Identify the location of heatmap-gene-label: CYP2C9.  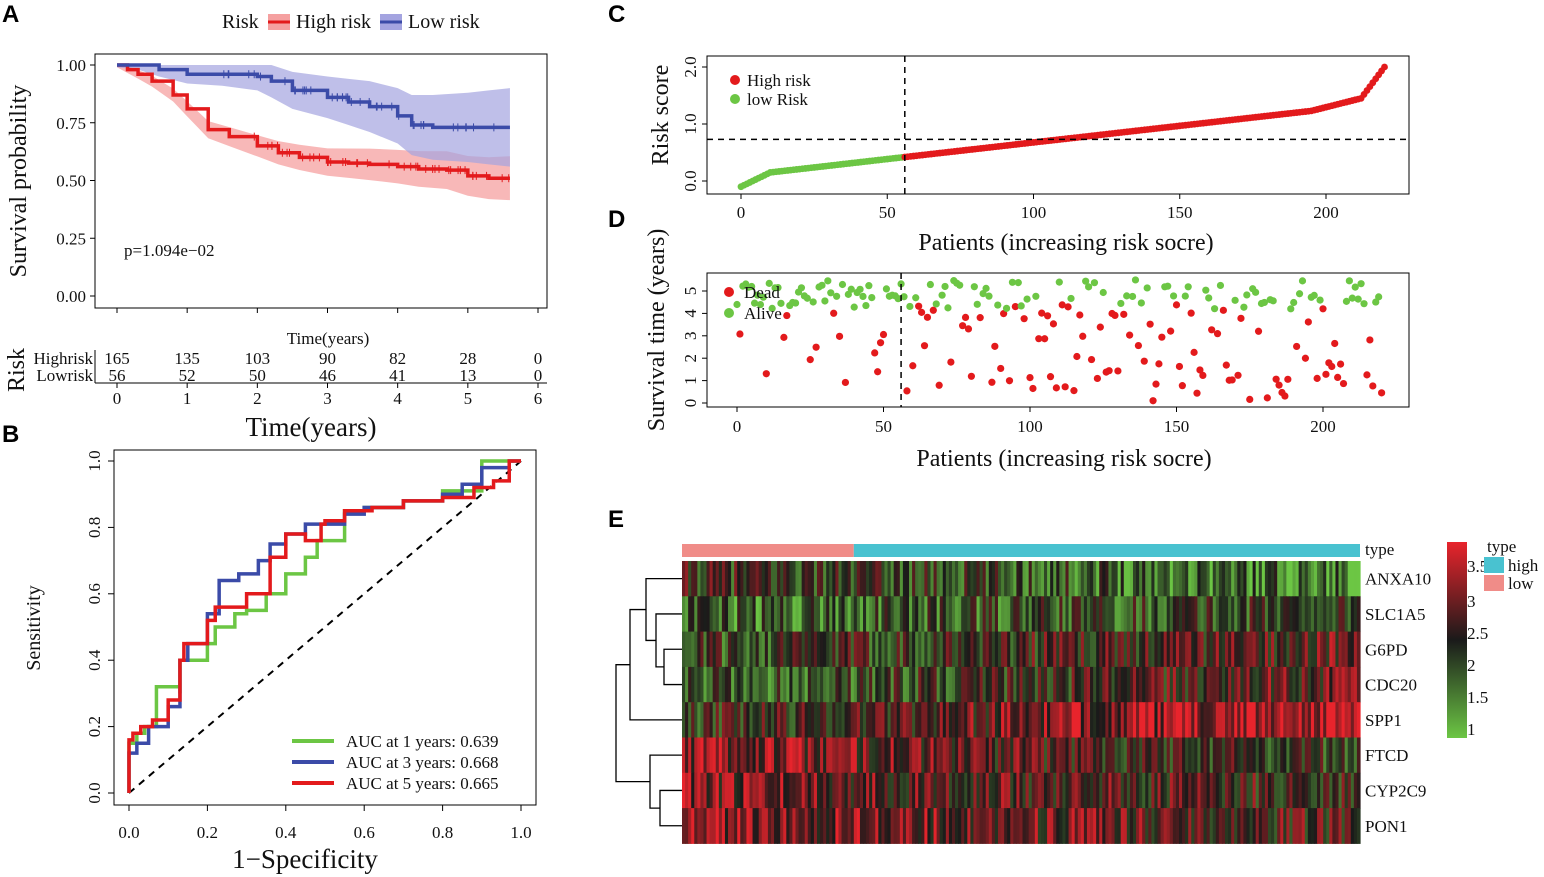
(1395, 790).